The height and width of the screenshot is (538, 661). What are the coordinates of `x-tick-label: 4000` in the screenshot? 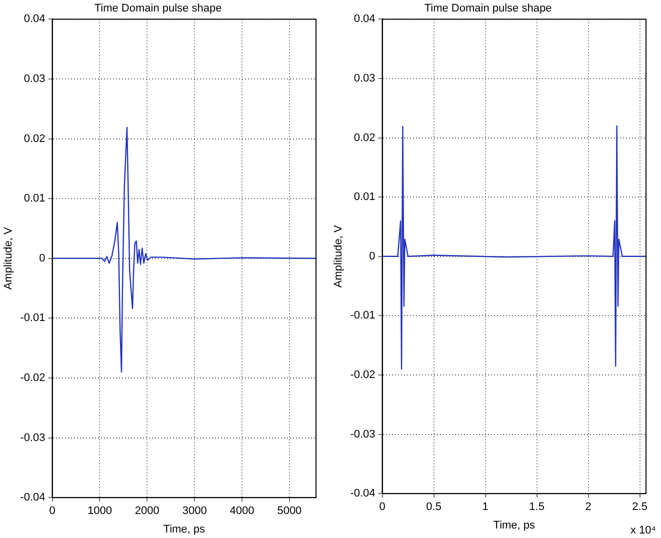 It's located at (242, 511).